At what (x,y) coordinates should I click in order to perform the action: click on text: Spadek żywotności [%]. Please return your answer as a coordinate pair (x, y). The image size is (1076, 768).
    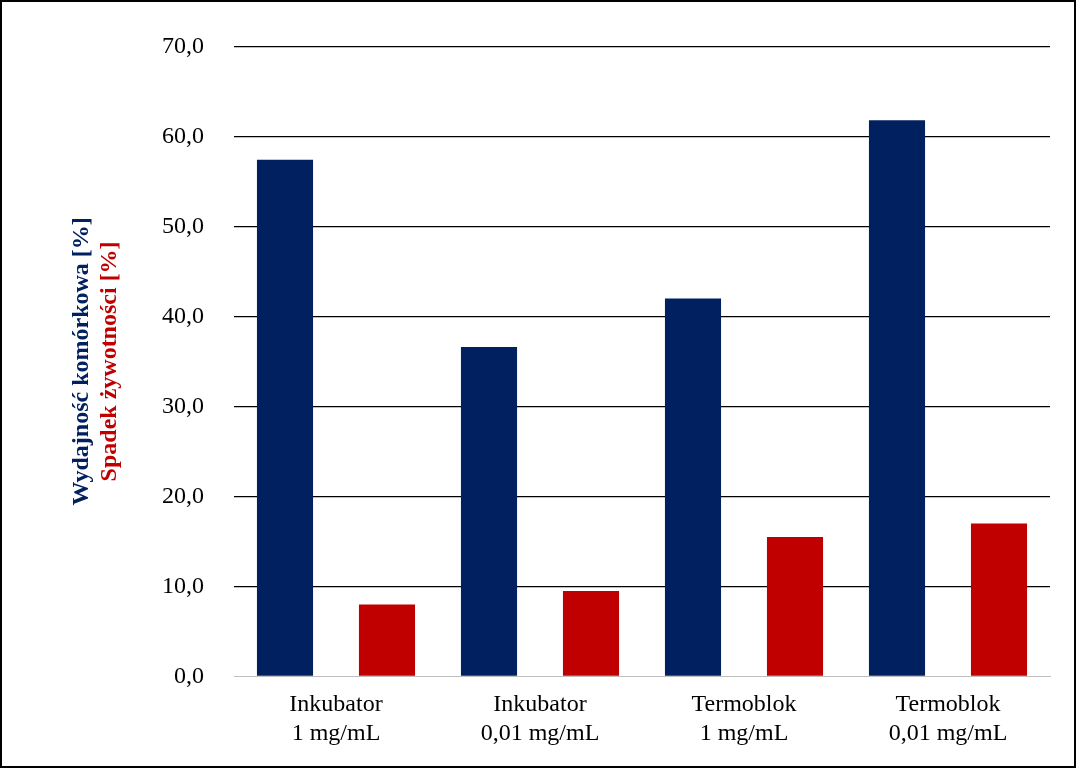
    Looking at the image, I should click on (108, 361).